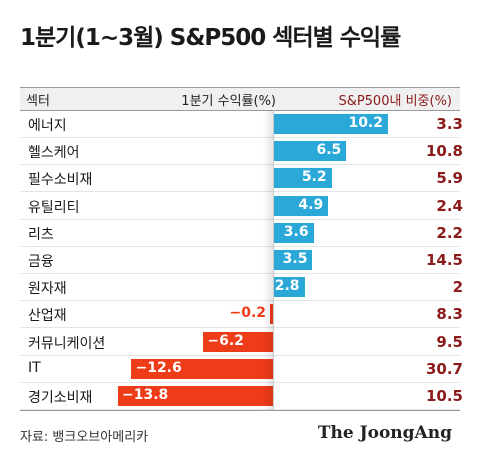 The image size is (480, 461). Describe the element at coordinates (273, 260) in the screenshot. I see `zero-axis` at that location.